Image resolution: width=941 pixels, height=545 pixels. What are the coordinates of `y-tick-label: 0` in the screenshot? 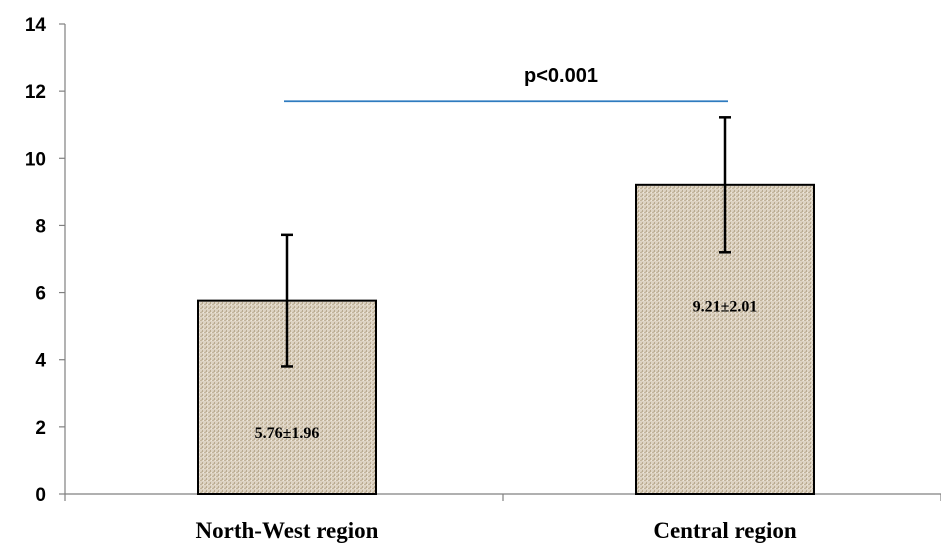 It's located at (40, 495).